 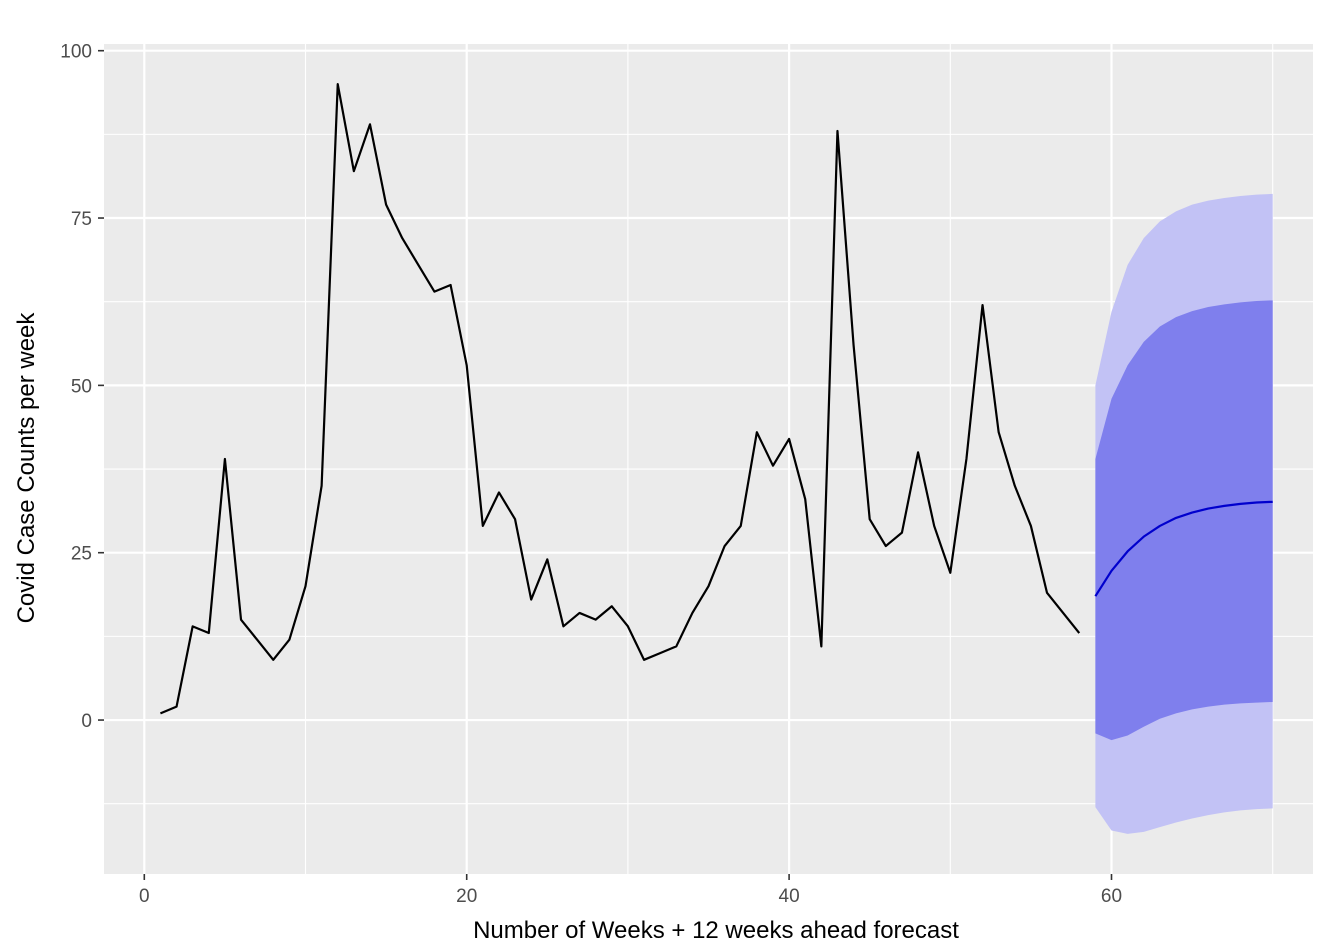 I want to click on y-tick-label: 50, so click(x=81, y=386).